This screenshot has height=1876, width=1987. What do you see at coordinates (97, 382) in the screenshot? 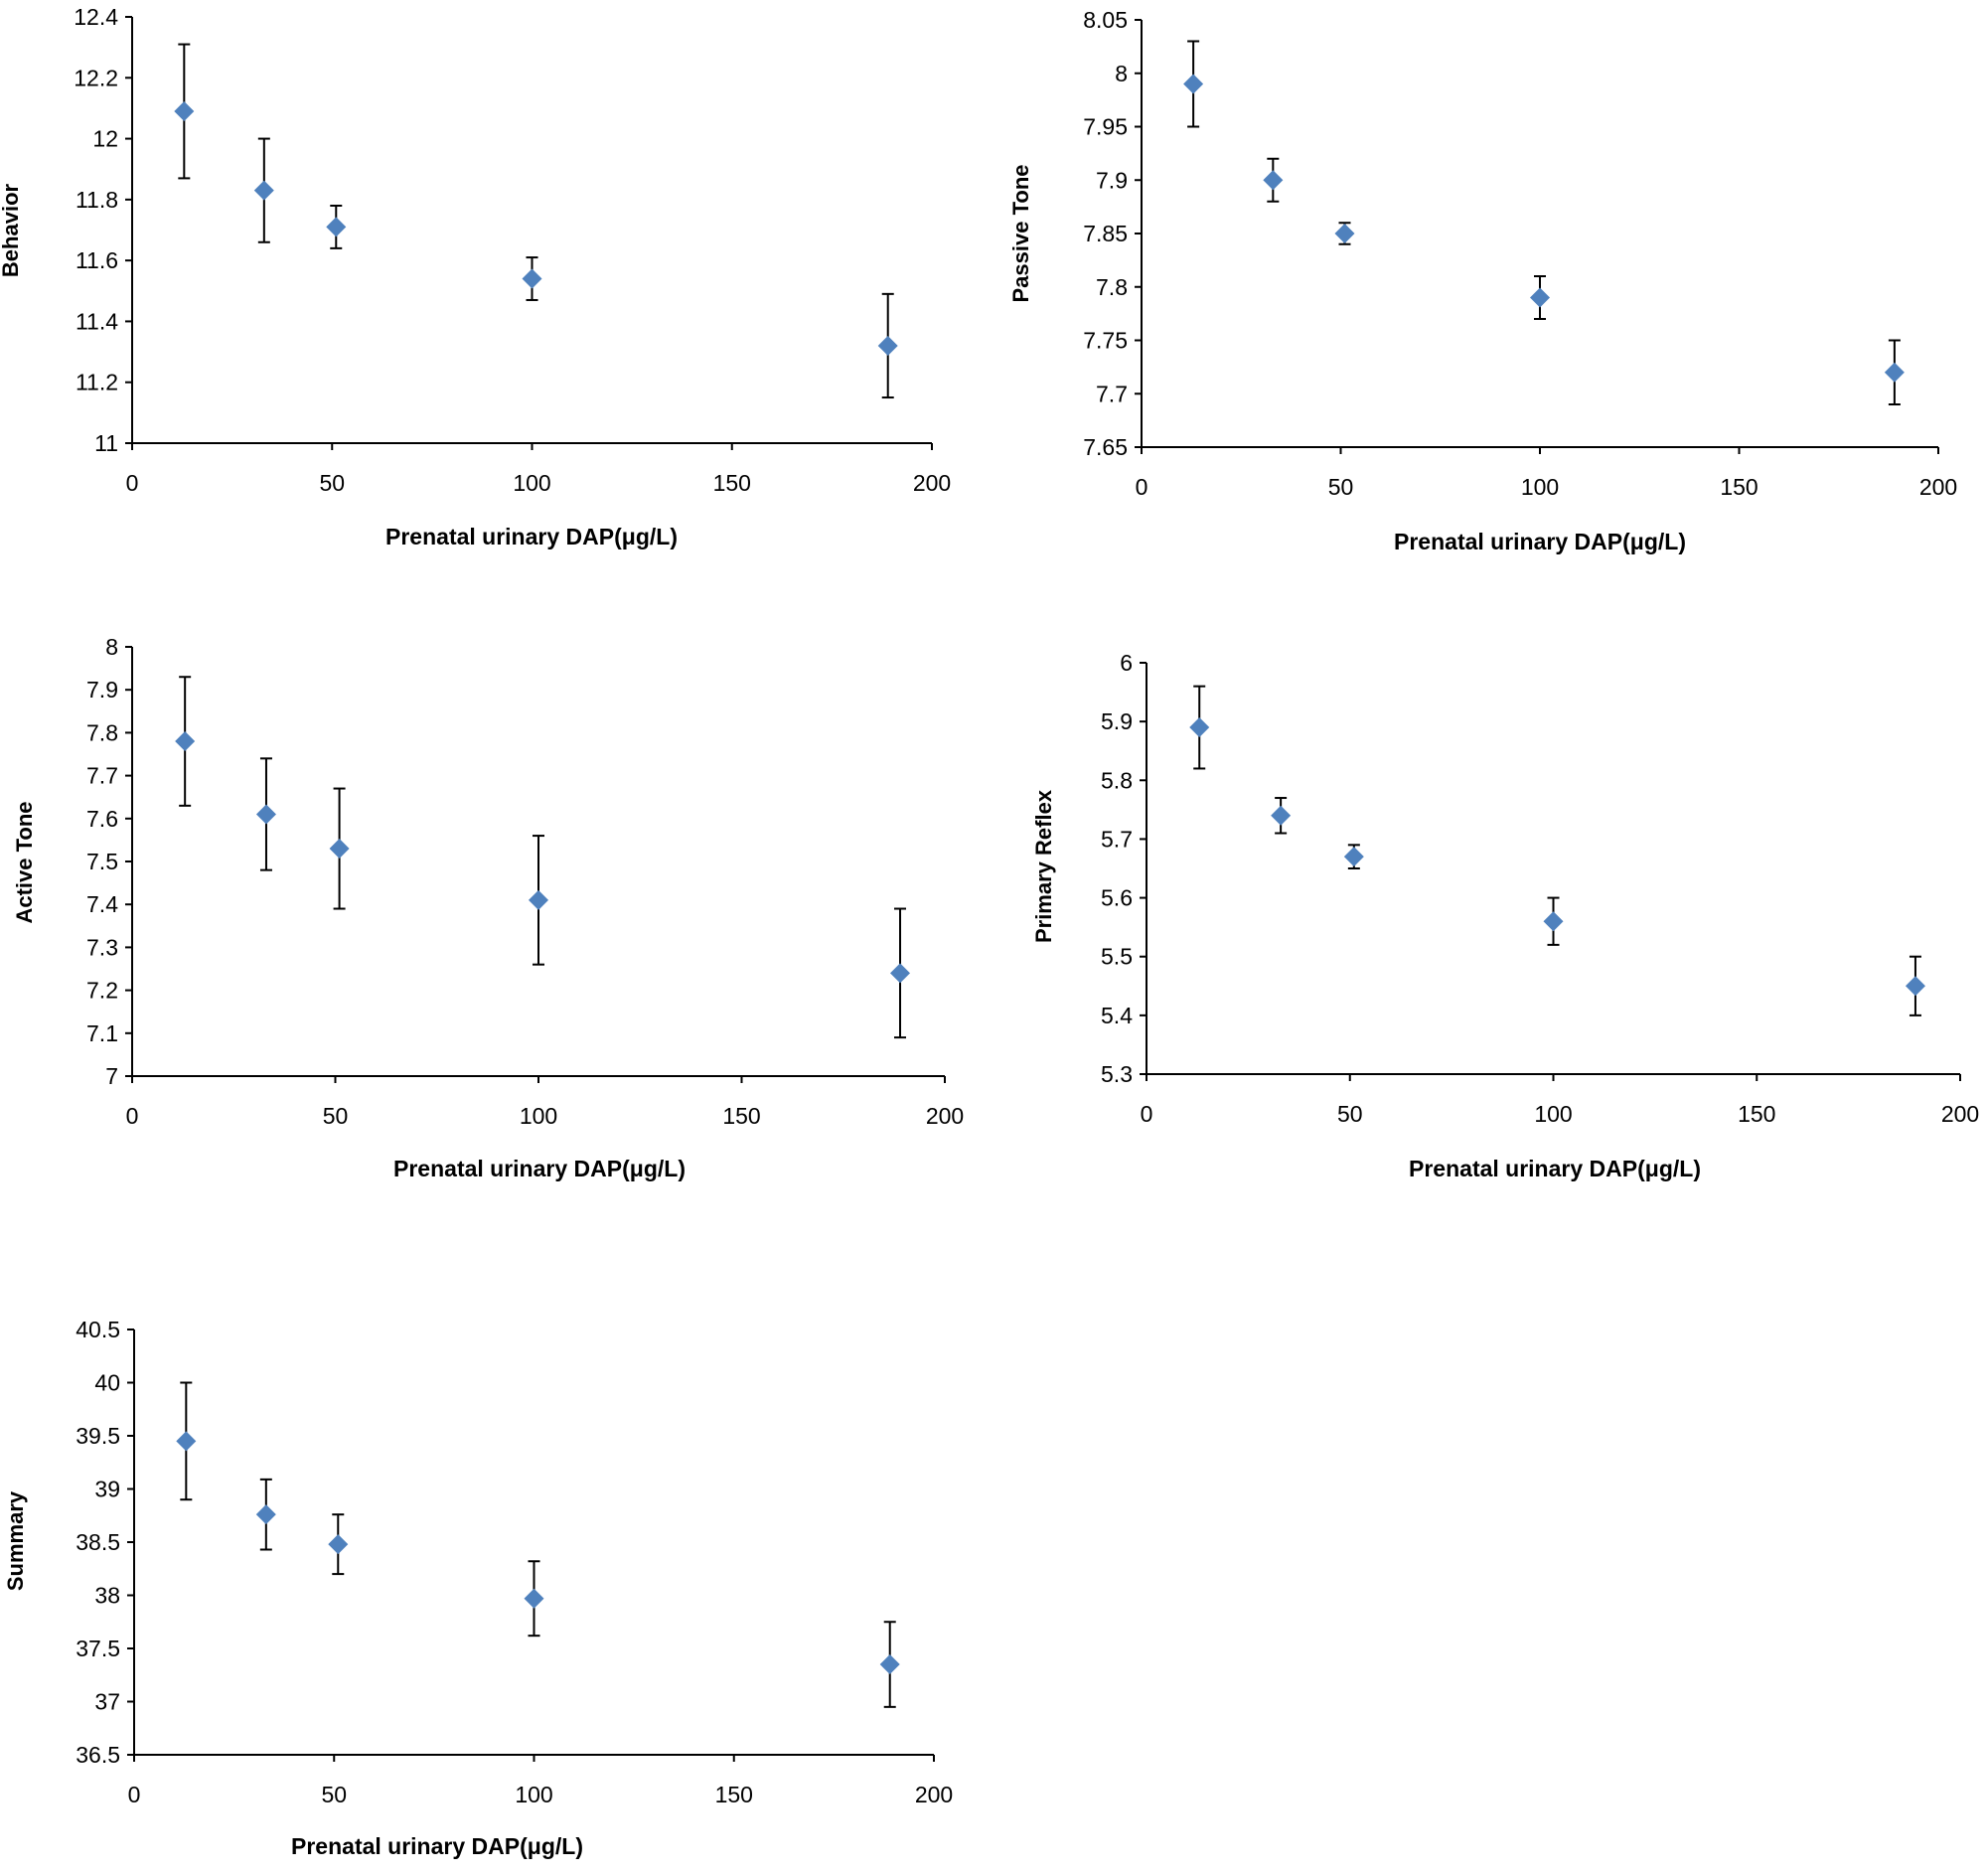
I see `y-tick-label: 11.2` at bounding box center [97, 382].